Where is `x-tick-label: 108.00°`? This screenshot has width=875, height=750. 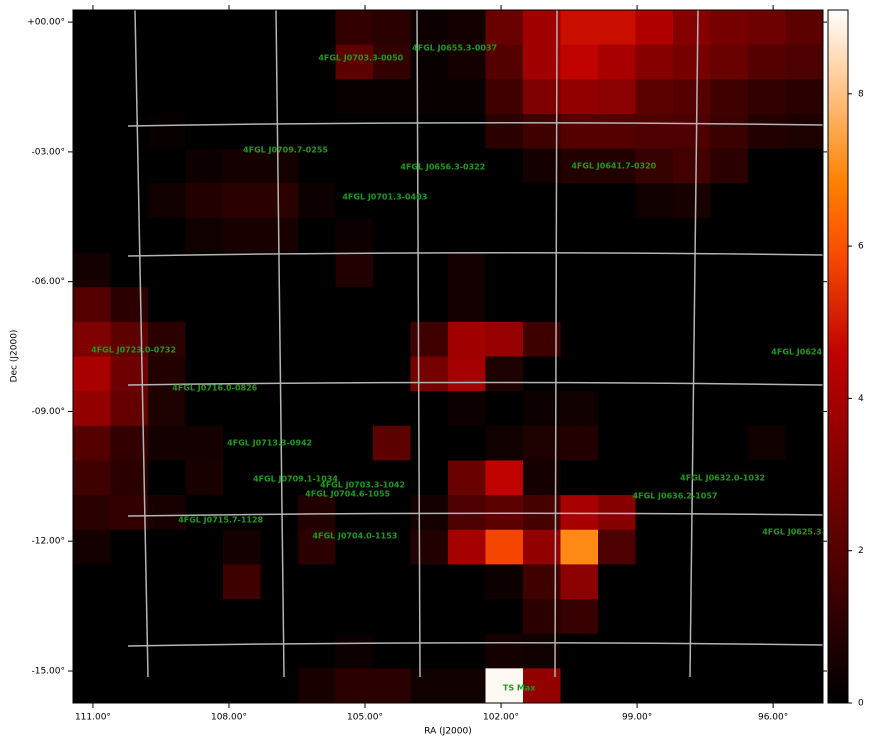
x-tick-label: 108.00° is located at coordinates (229, 718).